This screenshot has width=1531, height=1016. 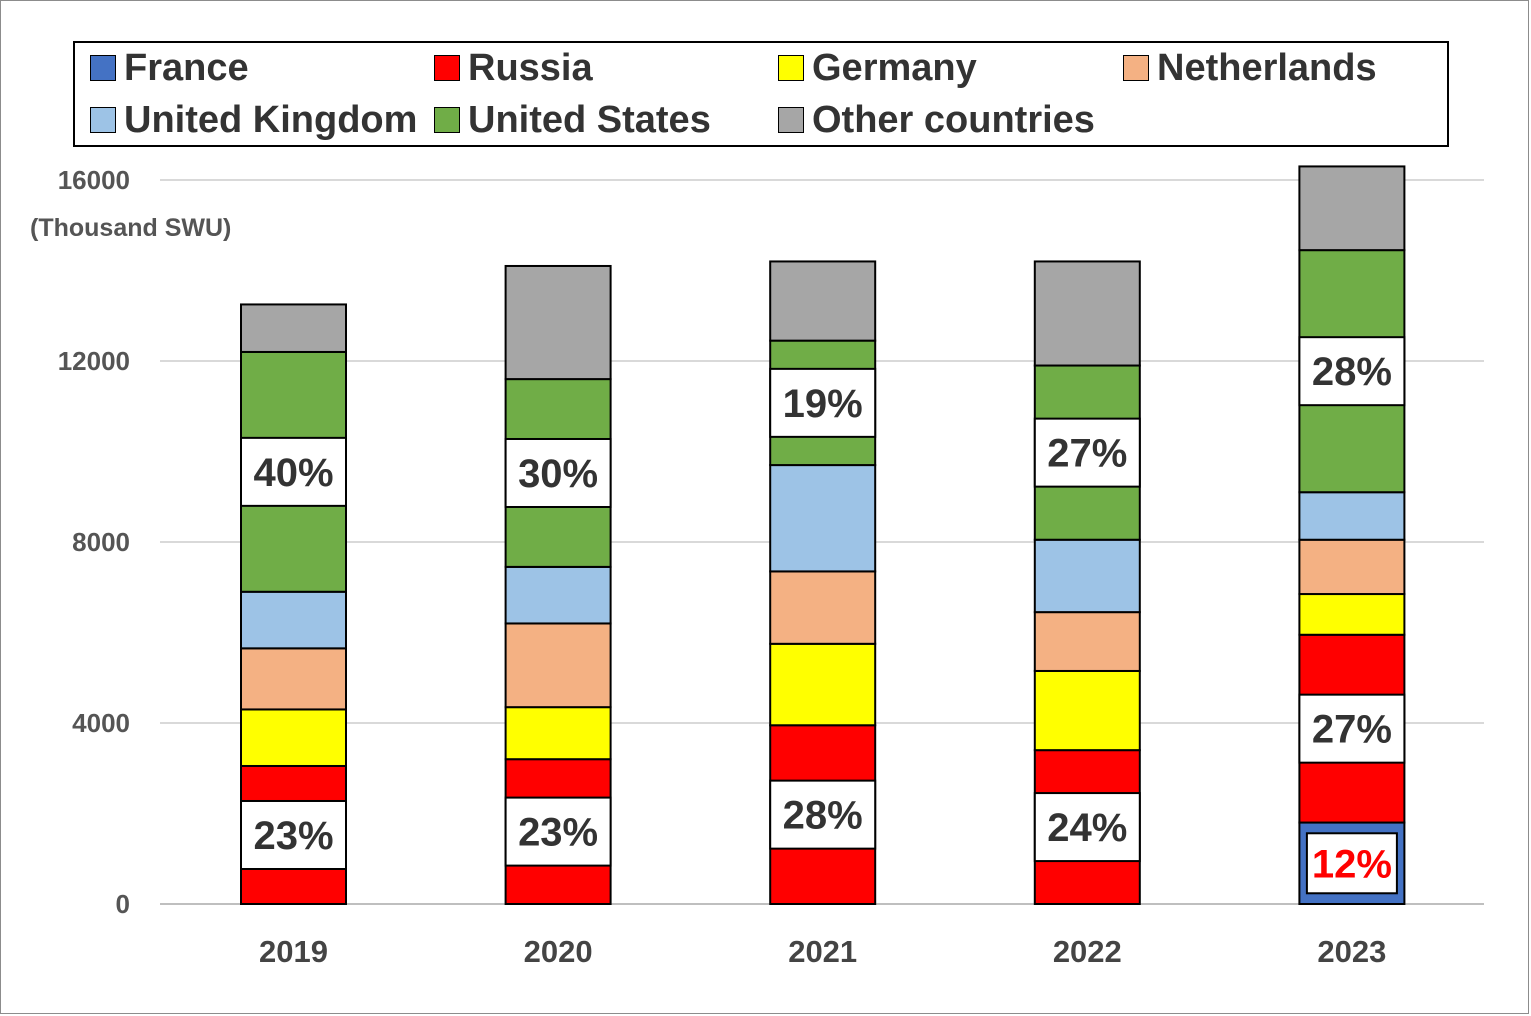 What do you see at coordinates (186, 67) in the screenshot?
I see `legend-label-france: France` at bounding box center [186, 67].